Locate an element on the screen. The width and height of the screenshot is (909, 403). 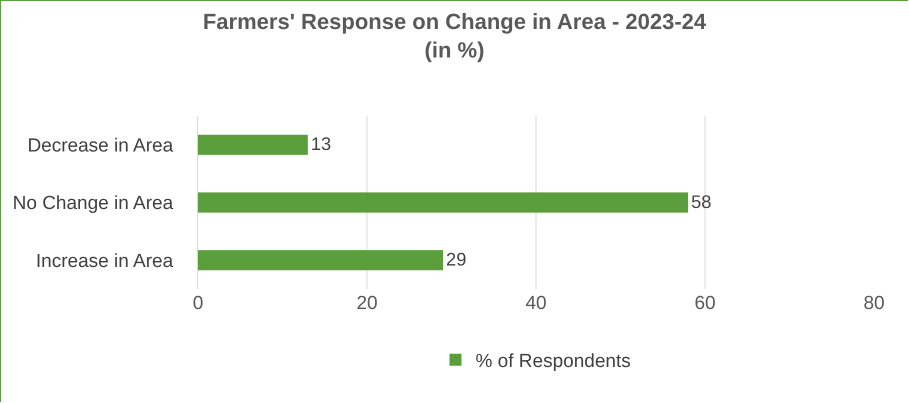
x-tick-label: 20 is located at coordinates (367, 303).